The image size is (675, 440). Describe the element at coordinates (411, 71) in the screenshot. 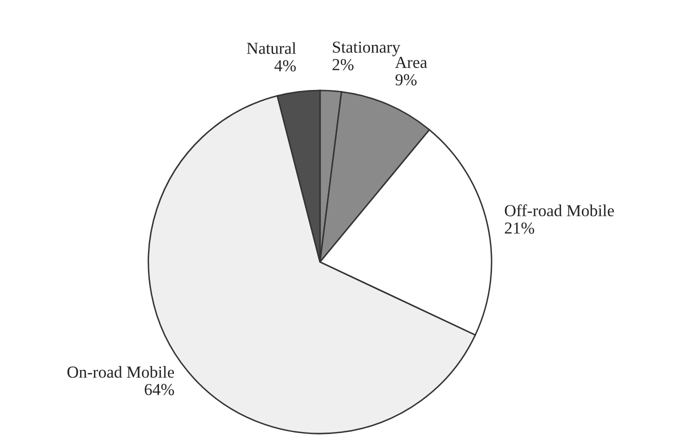

I see `slice-label: Area 9%` at that location.